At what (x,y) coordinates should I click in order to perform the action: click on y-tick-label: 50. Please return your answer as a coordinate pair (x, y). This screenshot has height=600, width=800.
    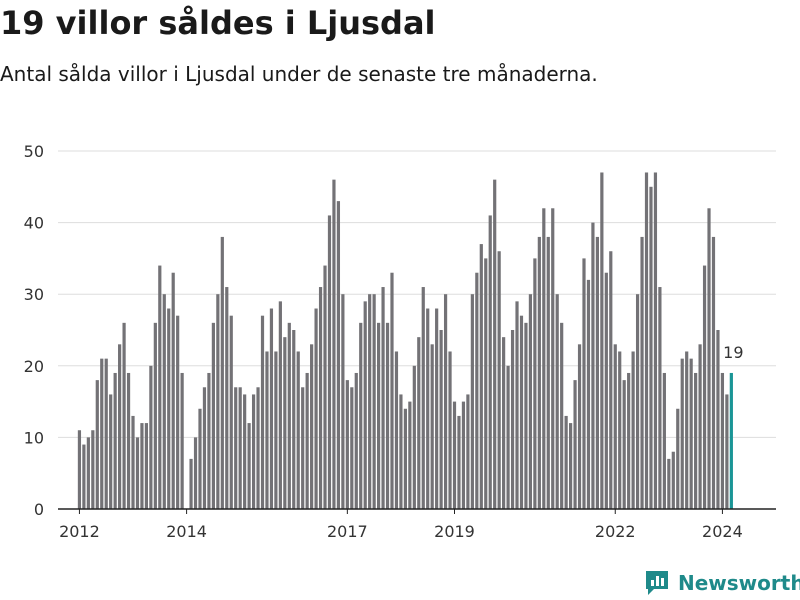
    Looking at the image, I should click on (34, 151).